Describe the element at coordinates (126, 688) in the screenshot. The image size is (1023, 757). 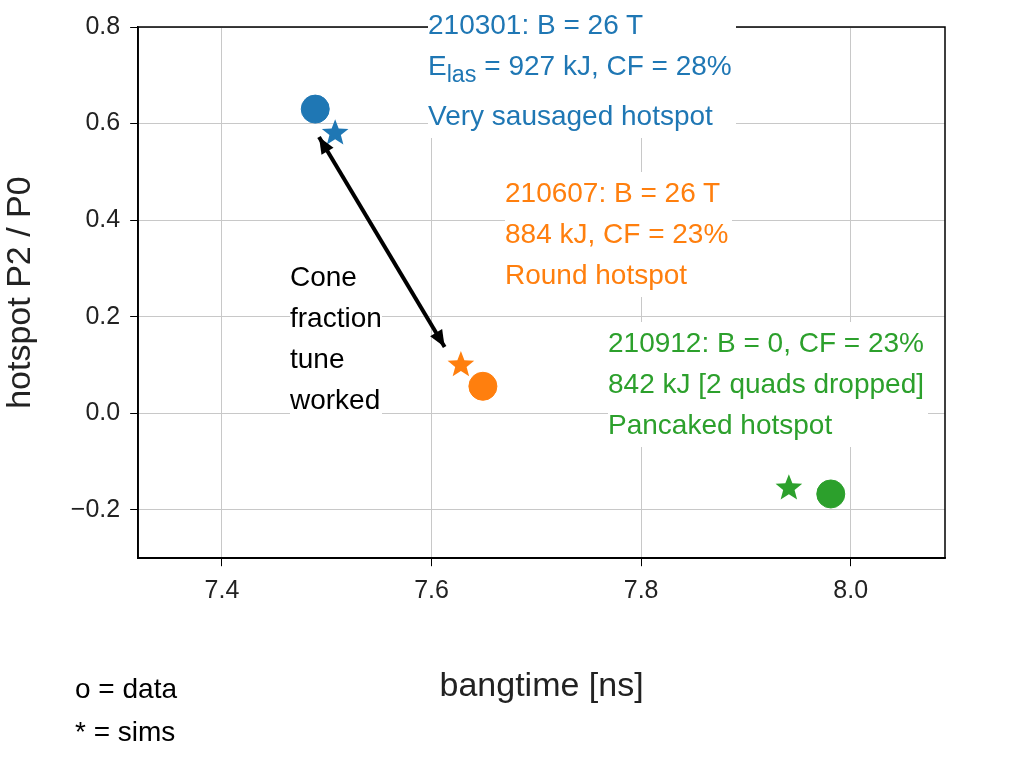
I see `text: o = data` at that location.